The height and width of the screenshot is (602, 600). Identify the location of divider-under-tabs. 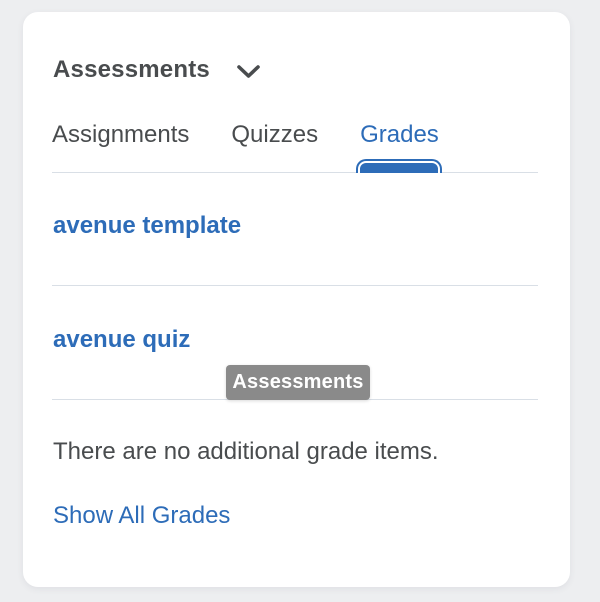
(295, 172).